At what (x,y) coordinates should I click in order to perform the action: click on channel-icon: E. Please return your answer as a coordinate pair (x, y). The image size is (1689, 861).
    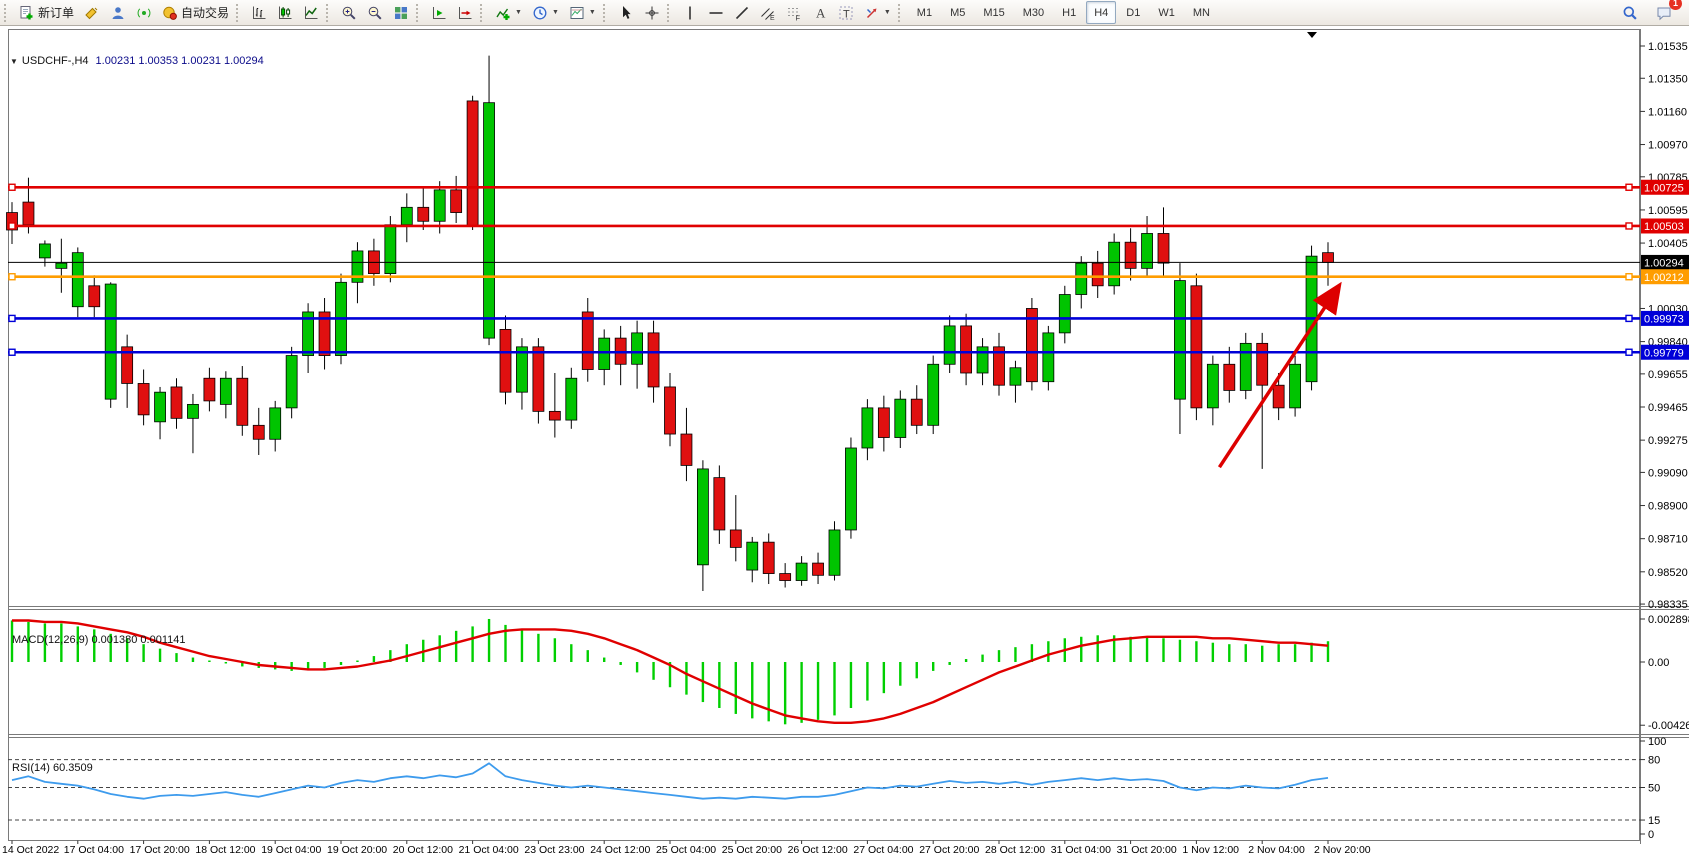
    Looking at the image, I should click on (767, 14).